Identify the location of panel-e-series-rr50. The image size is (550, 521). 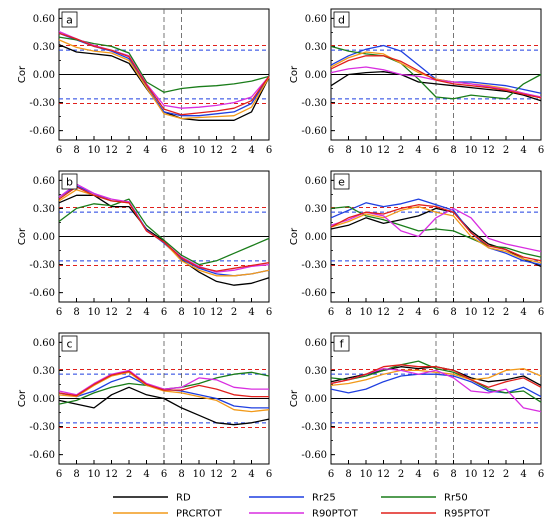
(436, 231).